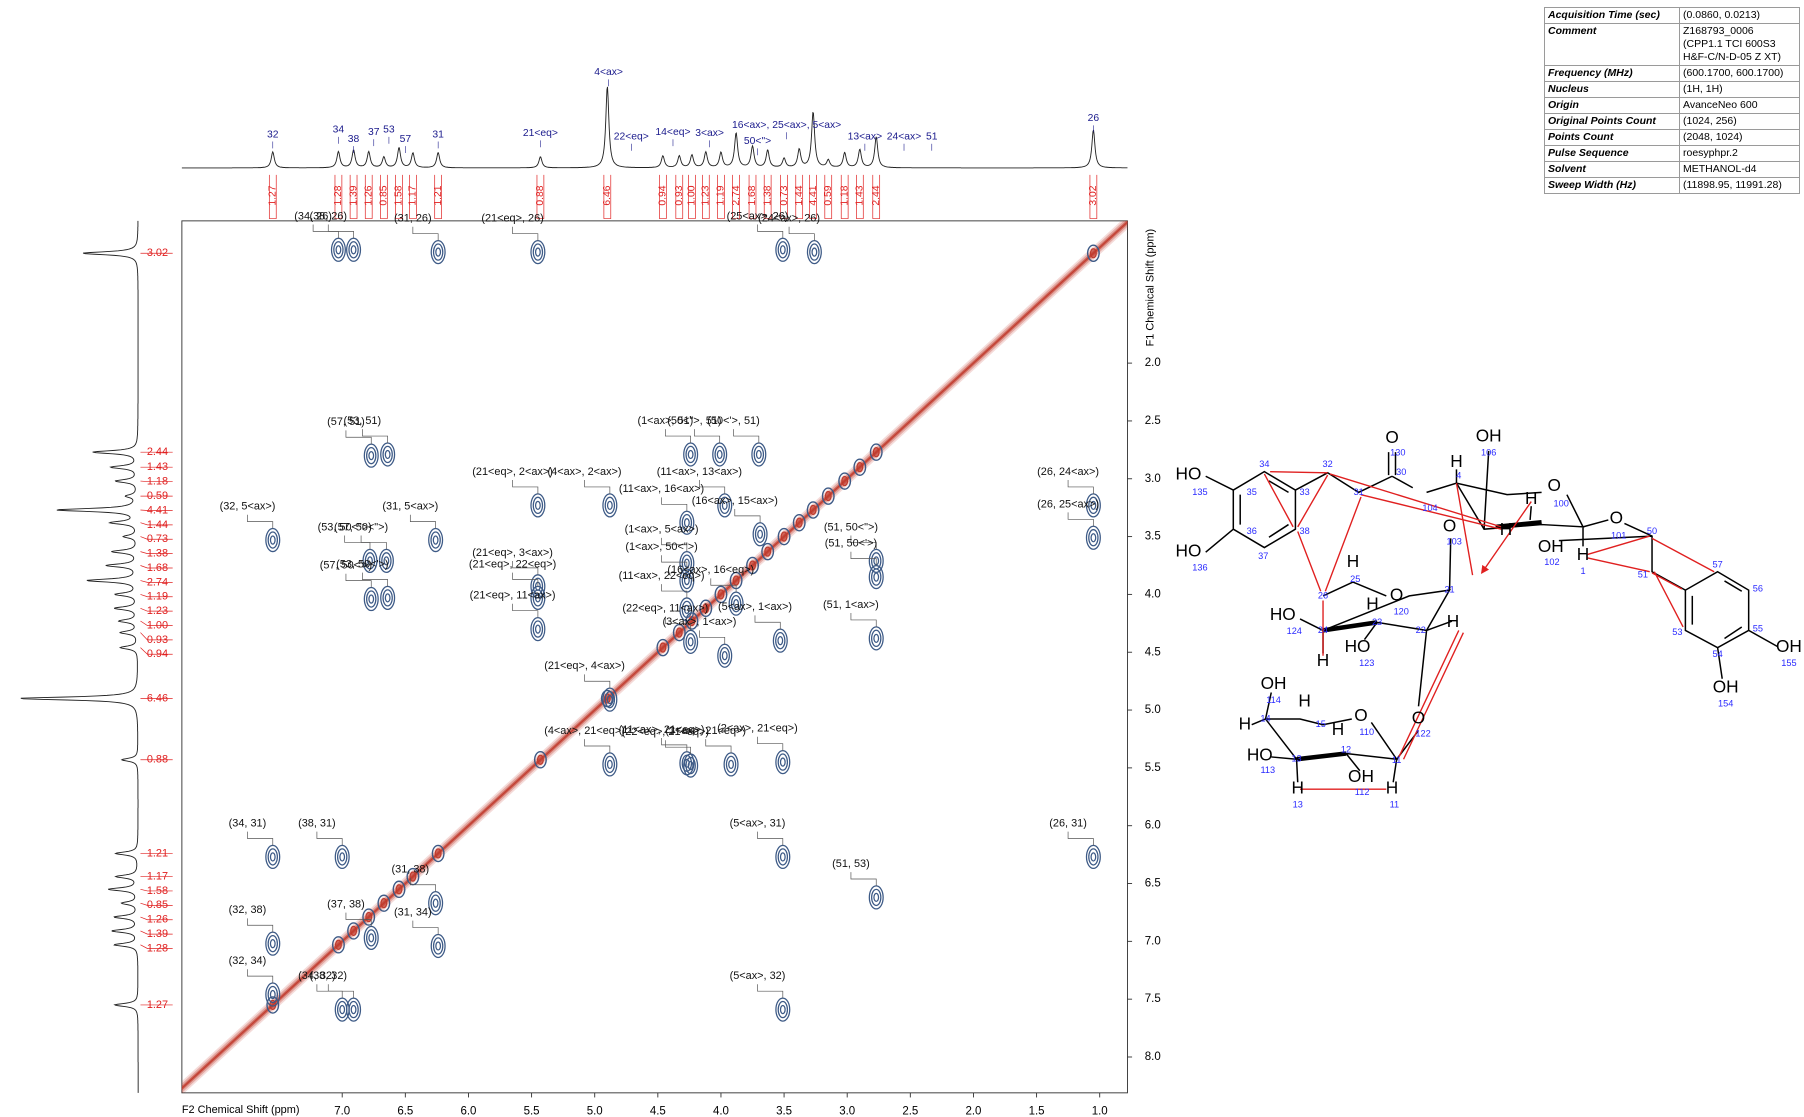 The height and width of the screenshot is (1117, 1804). What do you see at coordinates (789, 219) in the screenshot?
I see `cross-peak-label: (24<ax>, 26)` at bounding box center [789, 219].